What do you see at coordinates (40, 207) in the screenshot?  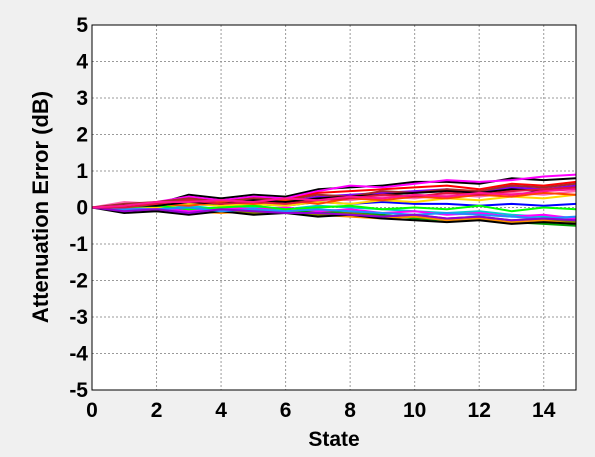 I see `y-axis-title: Attenuation Error (dB)` at bounding box center [40, 207].